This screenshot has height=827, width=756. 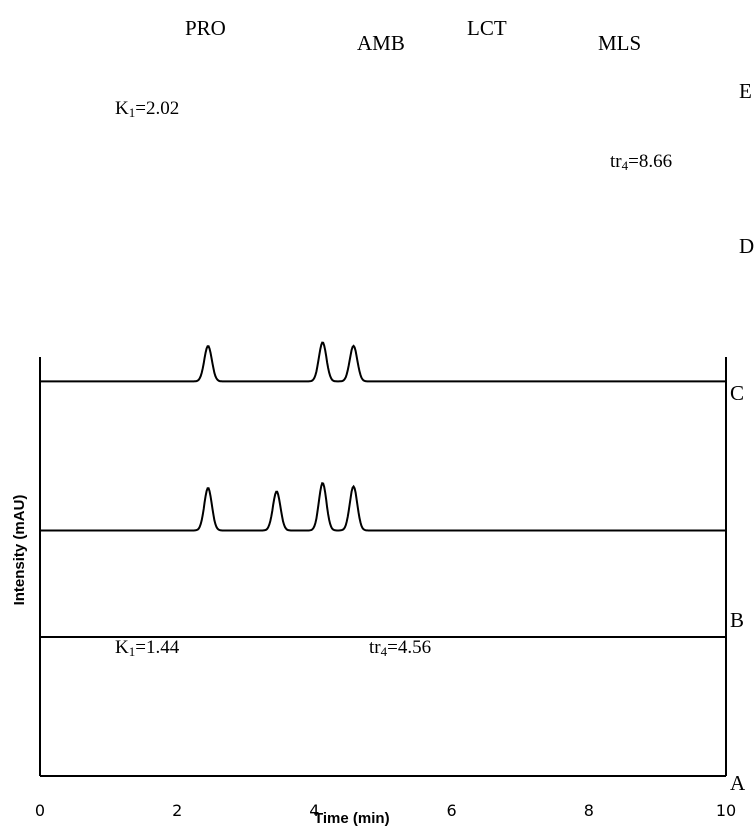 What do you see at coordinates (177, 810) in the screenshot?
I see `x-tick-label: 2` at bounding box center [177, 810].